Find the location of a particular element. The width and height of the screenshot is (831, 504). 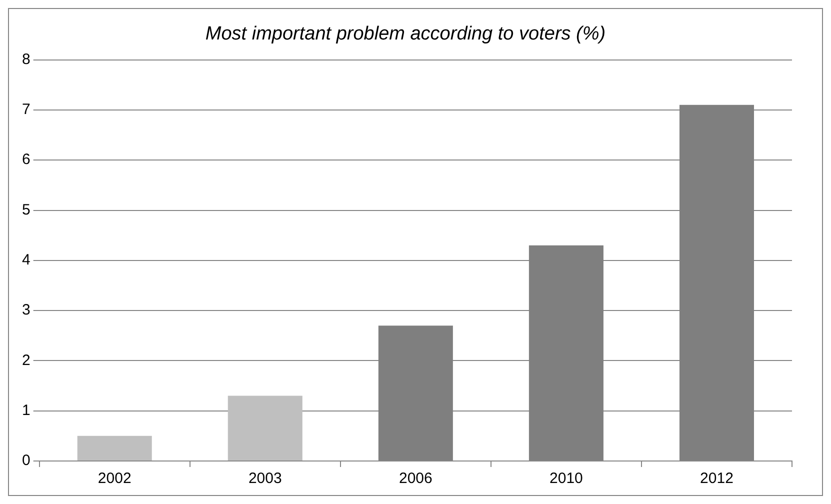

y-tick-label: 2 is located at coordinates (26, 360).